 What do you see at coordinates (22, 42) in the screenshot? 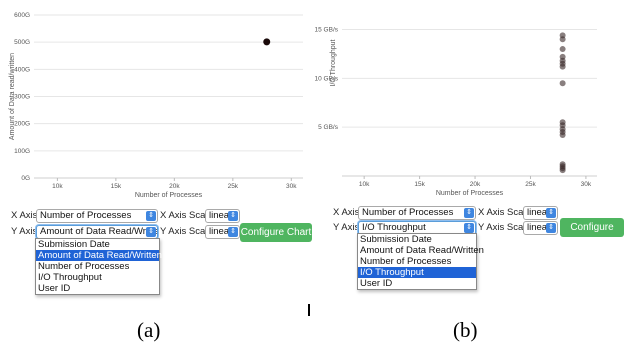
I see `y-tick-label: 500G` at bounding box center [22, 42].